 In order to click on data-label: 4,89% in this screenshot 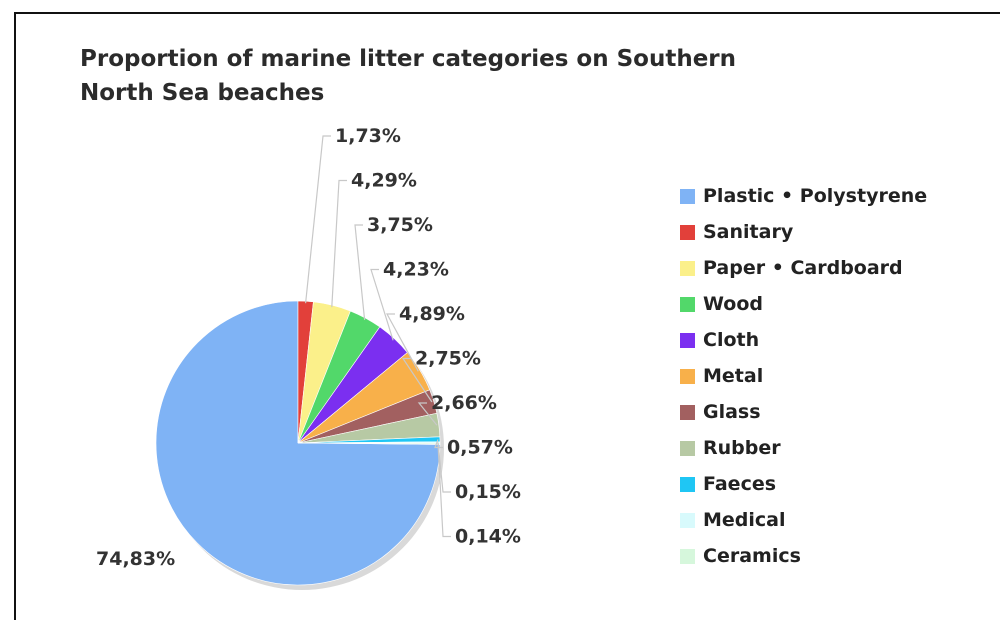, I will do `click(432, 314)`.